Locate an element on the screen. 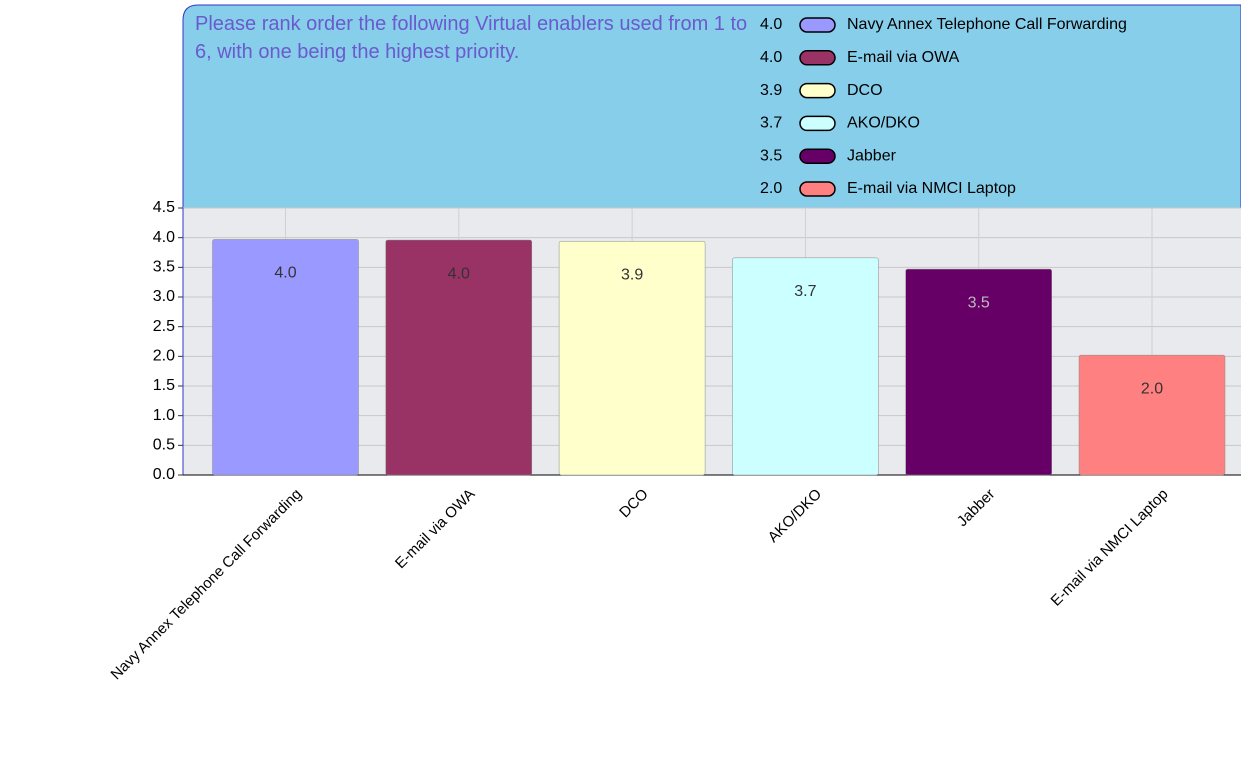 This screenshot has width=1241, height=780. legend-label: Jabber is located at coordinates (872, 155).